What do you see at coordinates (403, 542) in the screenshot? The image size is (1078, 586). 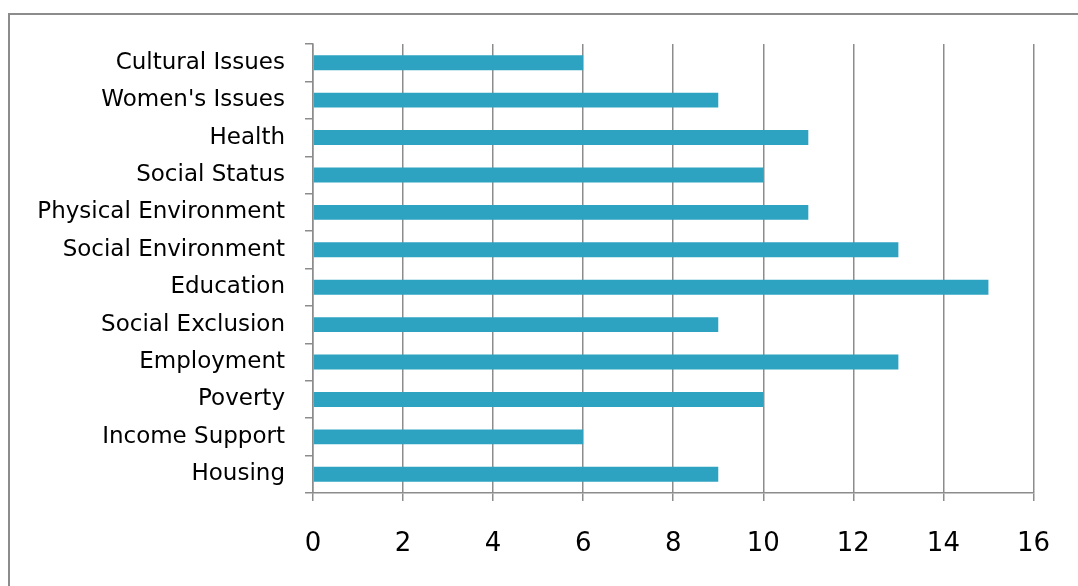 I see `x-tick-label: 2` at bounding box center [403, 542].